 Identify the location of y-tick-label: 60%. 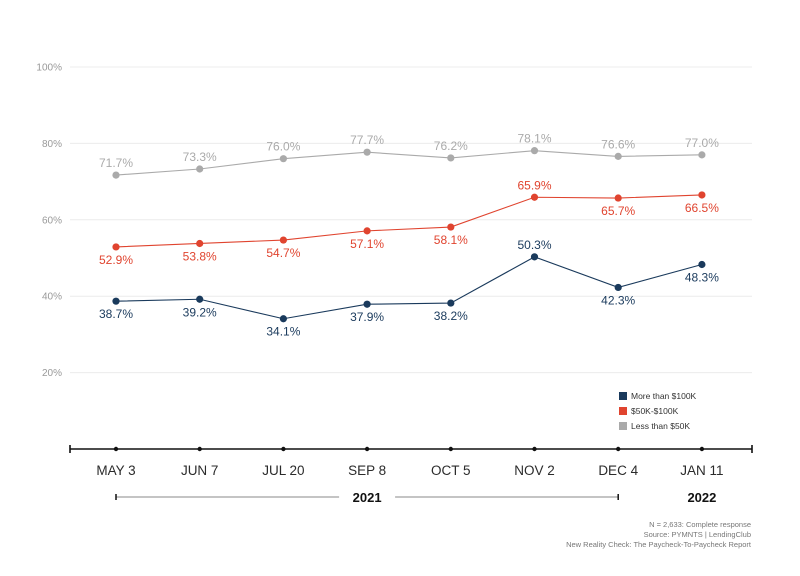
(52, 220).